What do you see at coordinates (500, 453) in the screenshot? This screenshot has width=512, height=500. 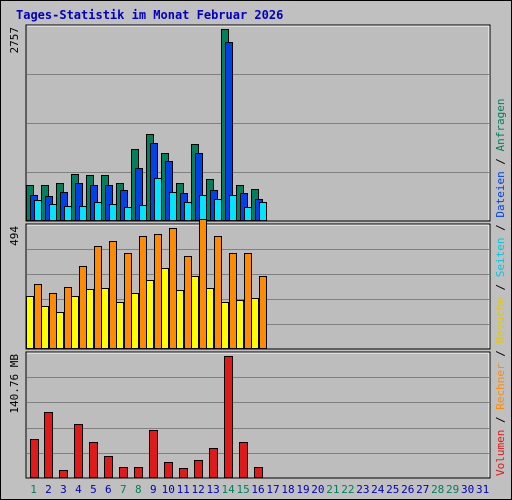 I see `legend-item-volumen: Volumen` at bounding box center [500, 453].